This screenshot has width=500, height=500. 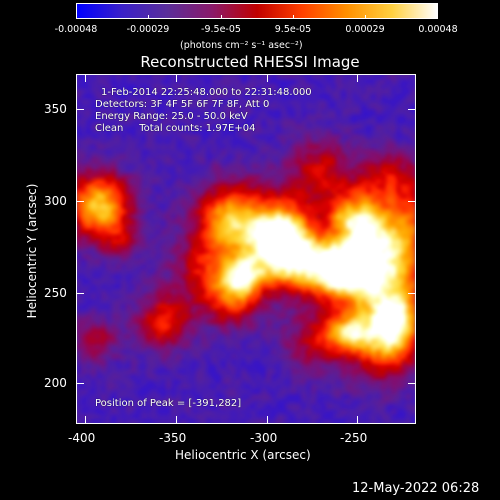 What do you see at coordinates (221, 29) in the screenshot?
I see `colorbar-tick-label: -9.5e-05` at bounding box center [221, 29].